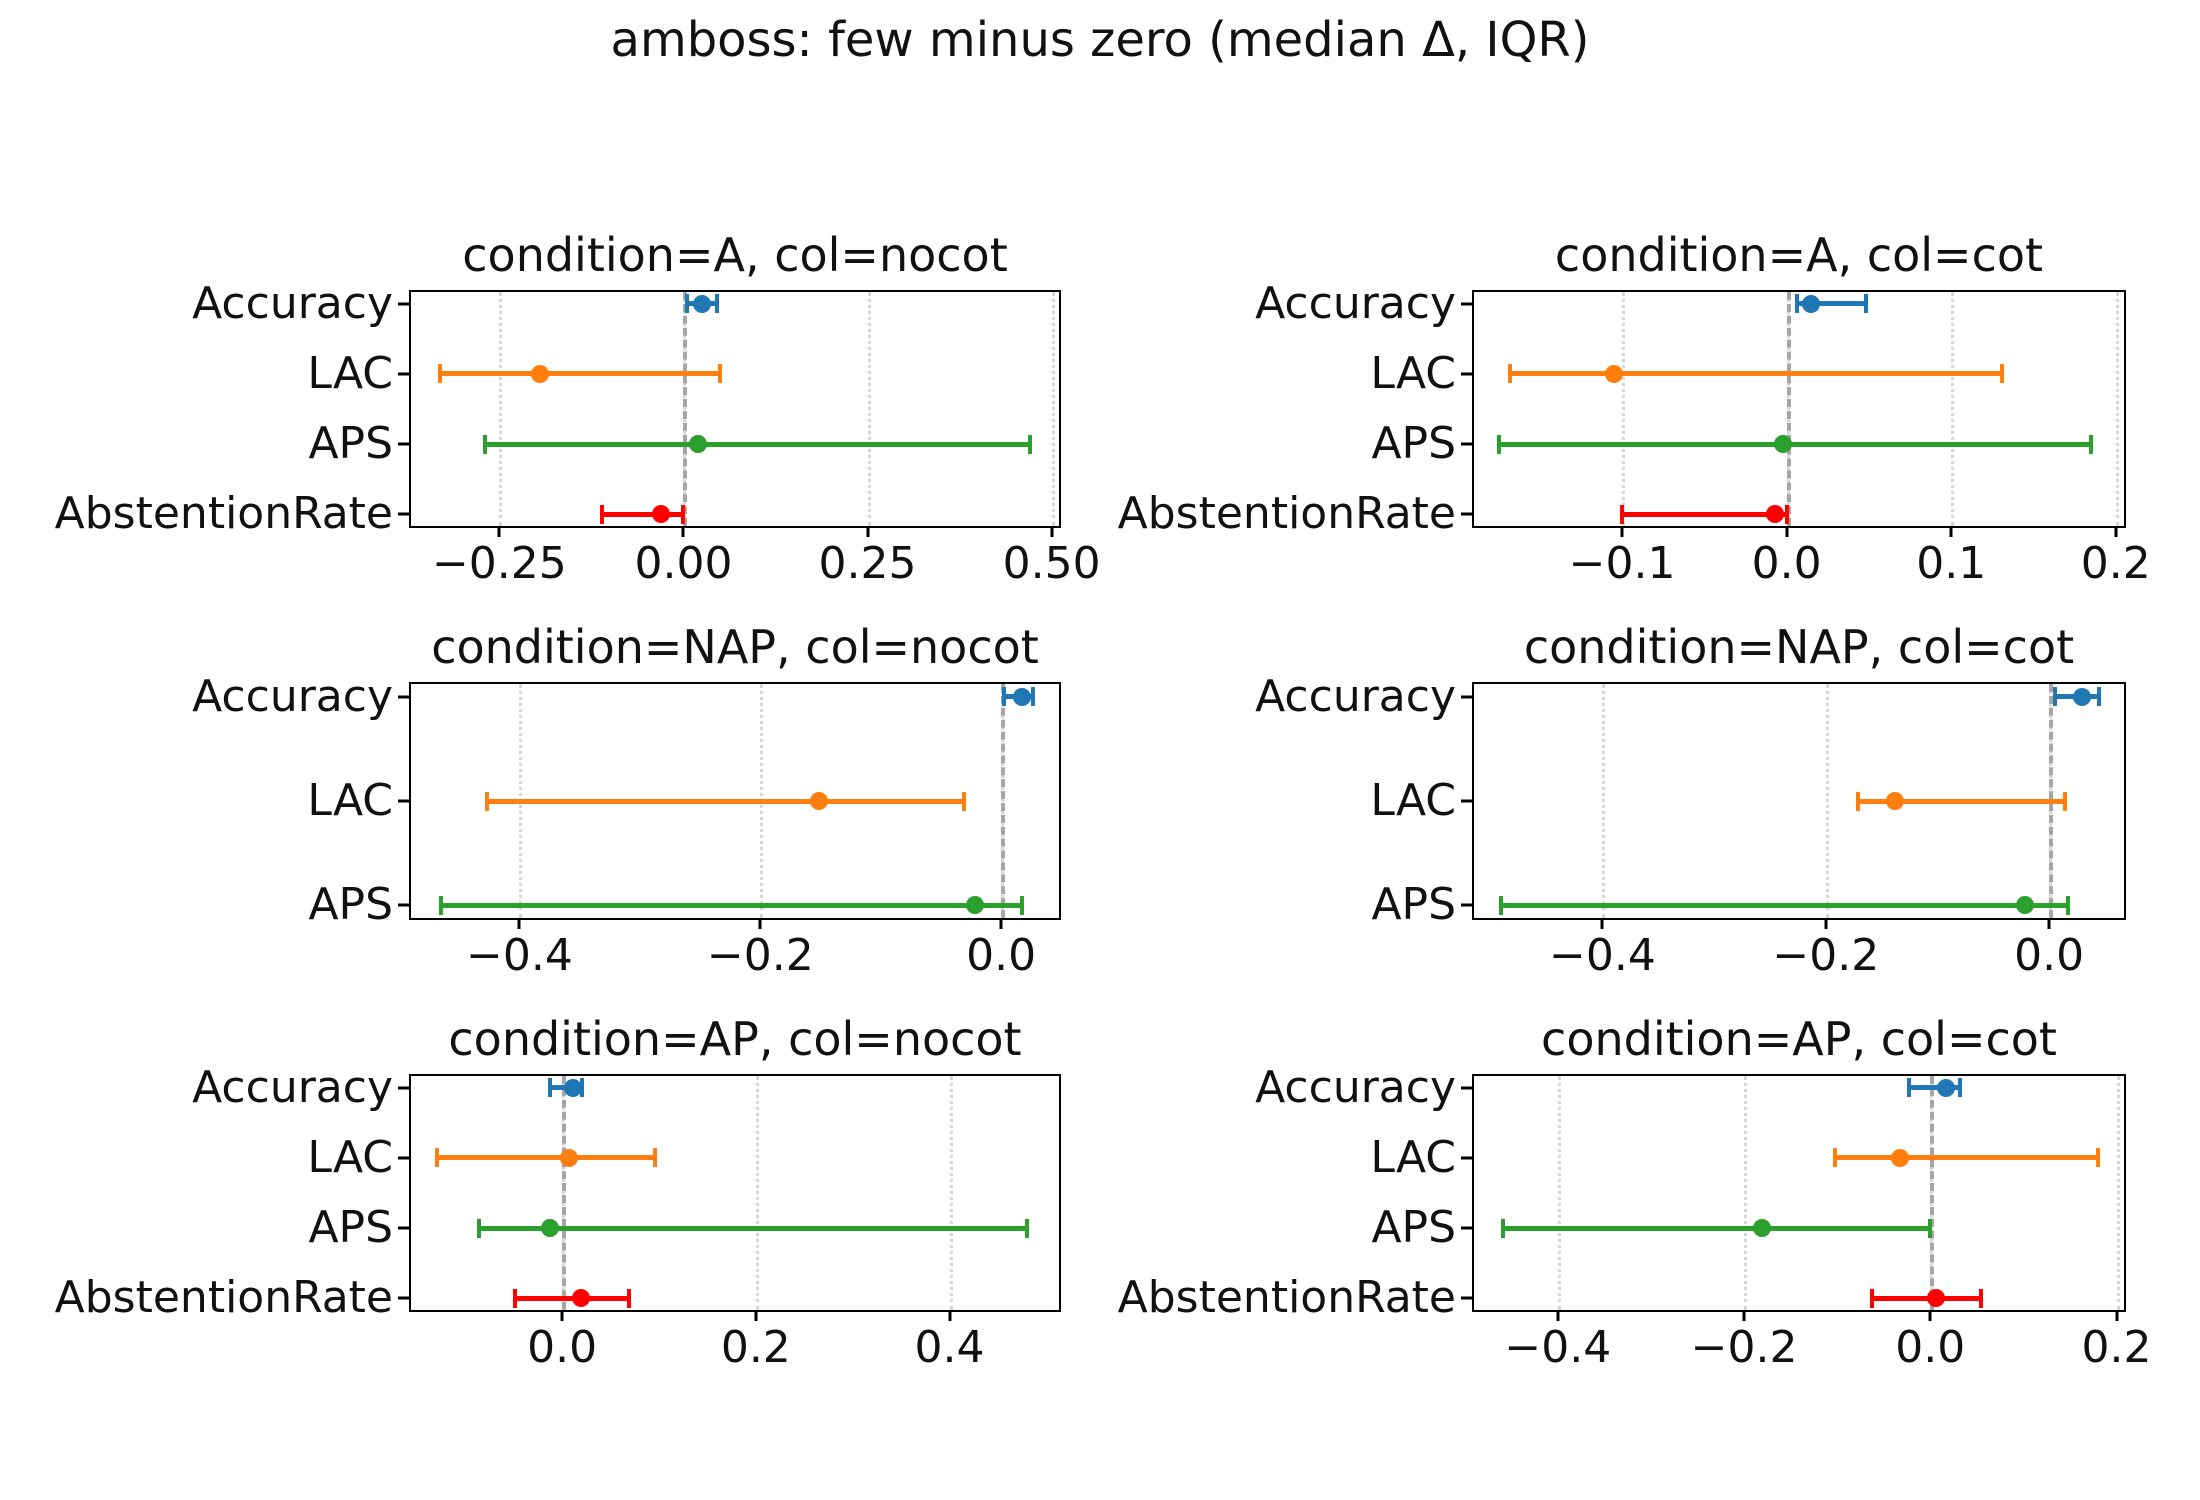 The height and width of the screenshot is (1500, 2200). Describe the element at coordinates (1951, 563) in the screenshot. I see `x-tick-label: 0.1` at that location.